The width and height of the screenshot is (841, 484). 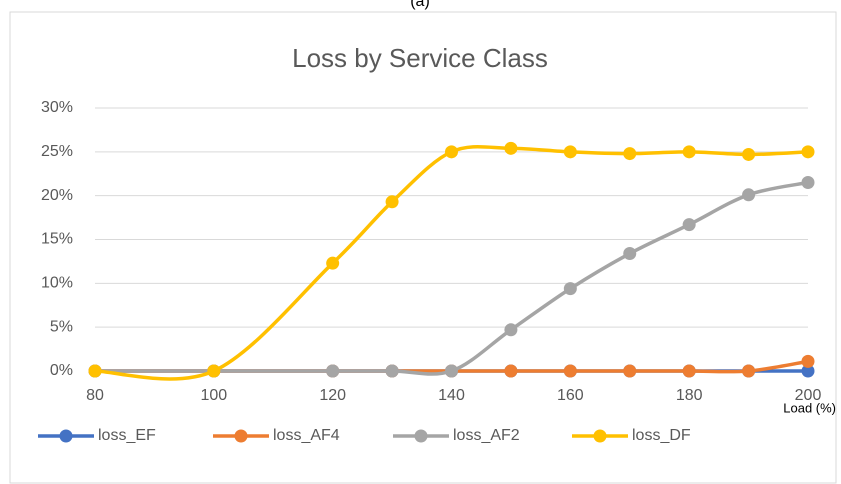 What do you see at coordinates (332, 395) in the screenshot?
I see `x-tick-label: 120` at bounding box center [332, 395].